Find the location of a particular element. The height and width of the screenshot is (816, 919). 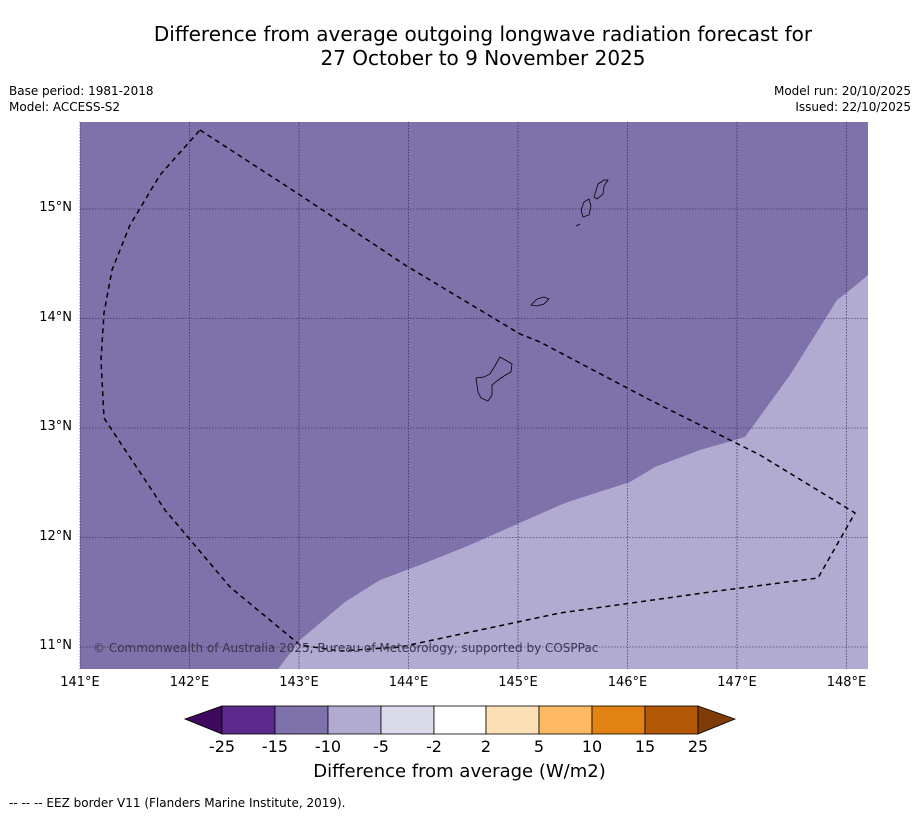

colorbar-tick-15: 15 is located at coordinates (645, 746).